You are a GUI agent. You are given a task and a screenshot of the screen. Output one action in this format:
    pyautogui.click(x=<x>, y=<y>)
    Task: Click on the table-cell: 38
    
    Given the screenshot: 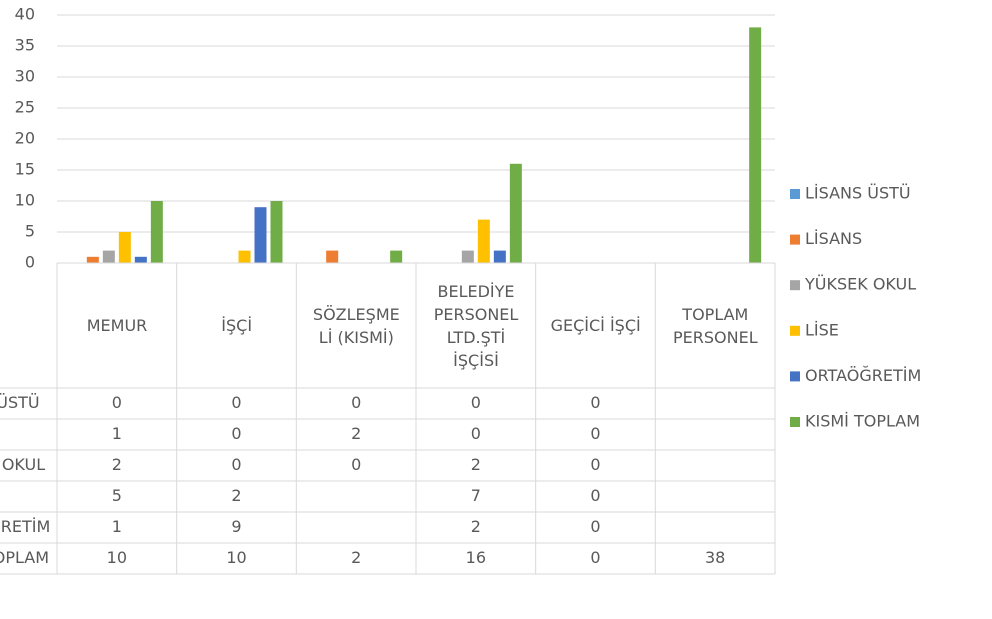 What is the action you would take?
    pyautogui.click(x=715, y=557)
    